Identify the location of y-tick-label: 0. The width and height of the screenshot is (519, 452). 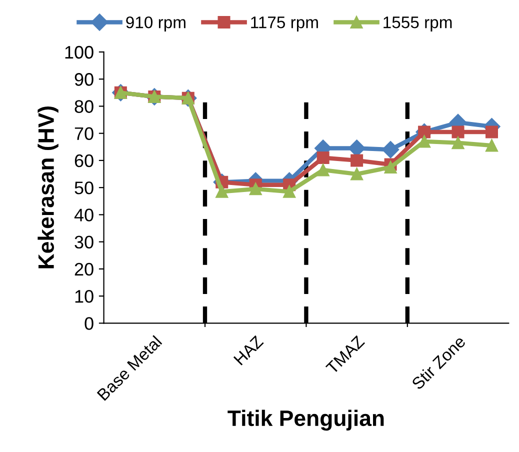
(89, 323).